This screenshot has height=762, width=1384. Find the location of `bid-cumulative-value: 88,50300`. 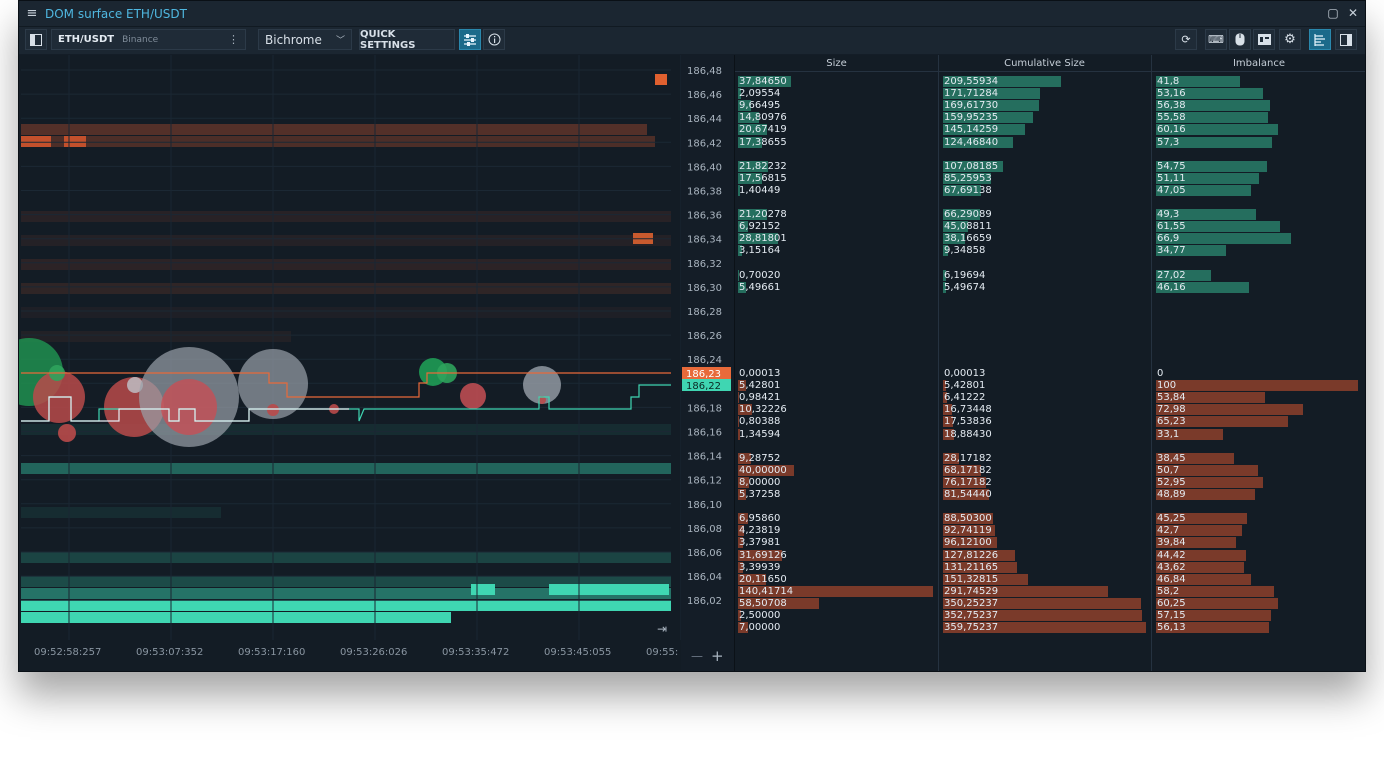

bid-cumulative-value: 88,50300 is located at coordinates (968, 519).